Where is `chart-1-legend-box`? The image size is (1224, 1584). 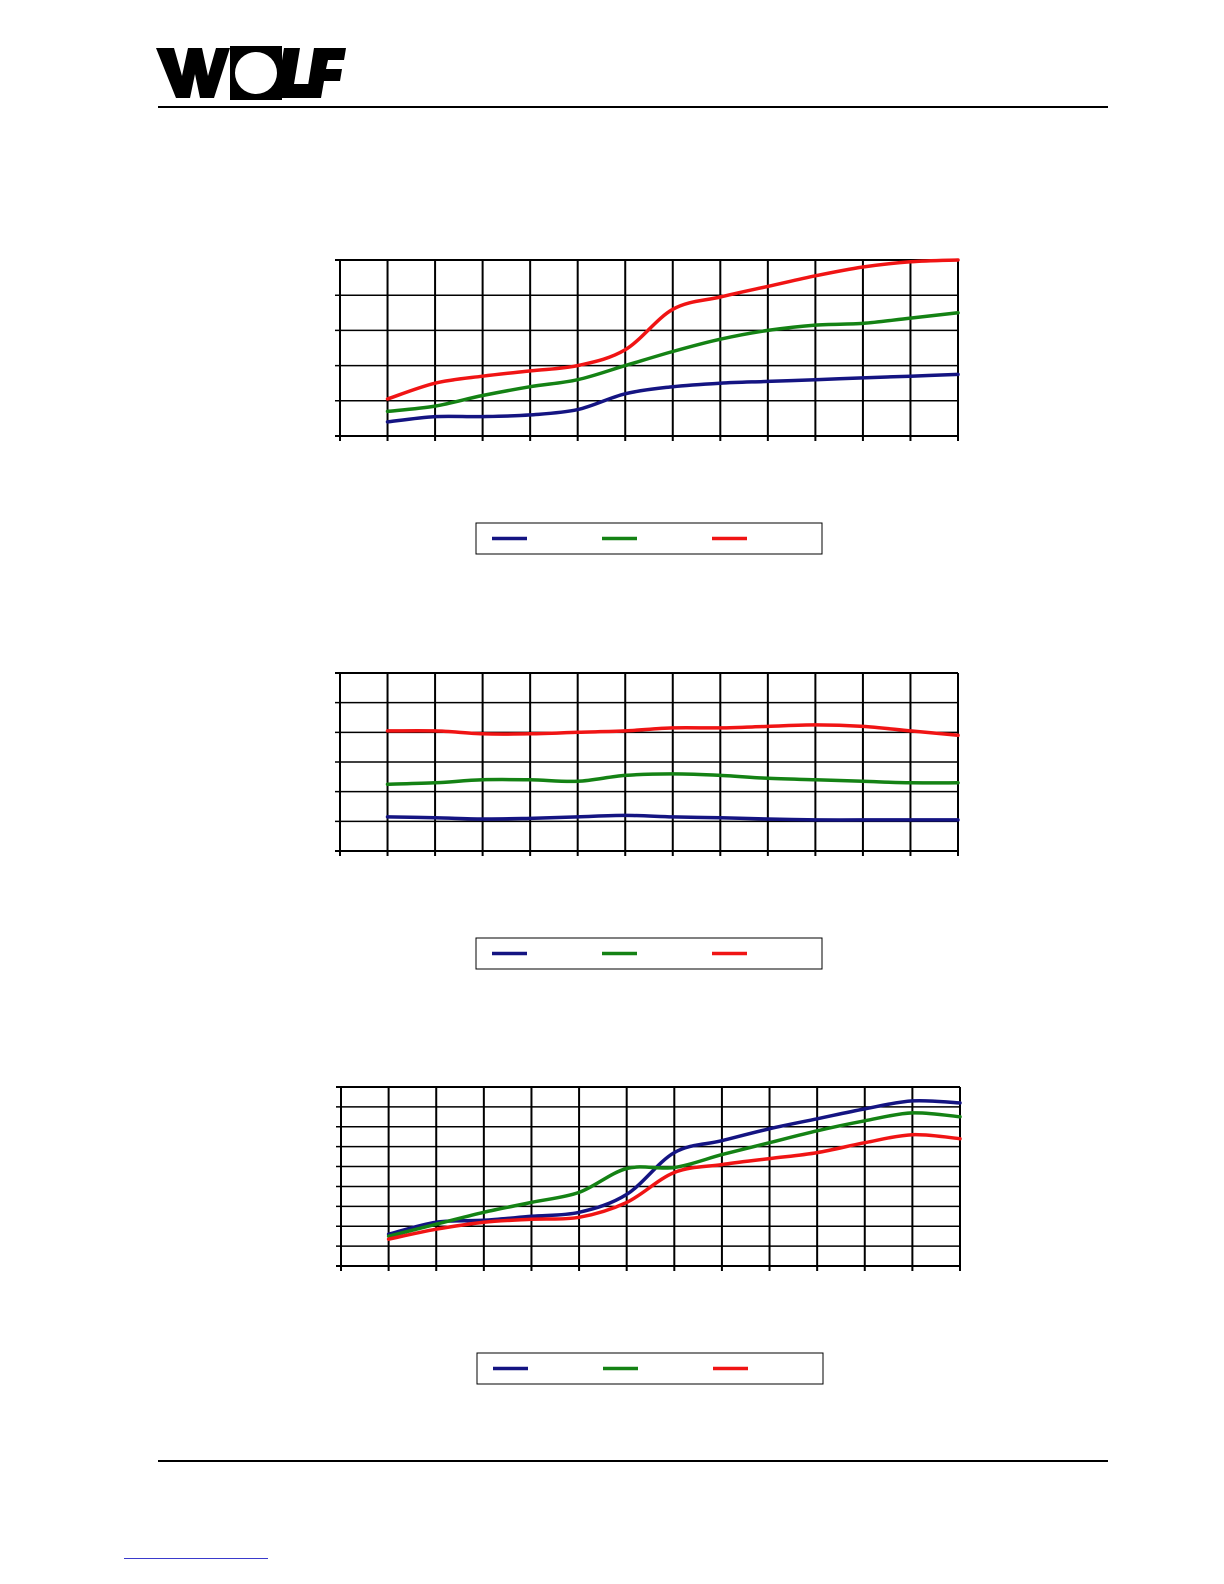 chart-1-legend-box is located at coordinates (649, 538).